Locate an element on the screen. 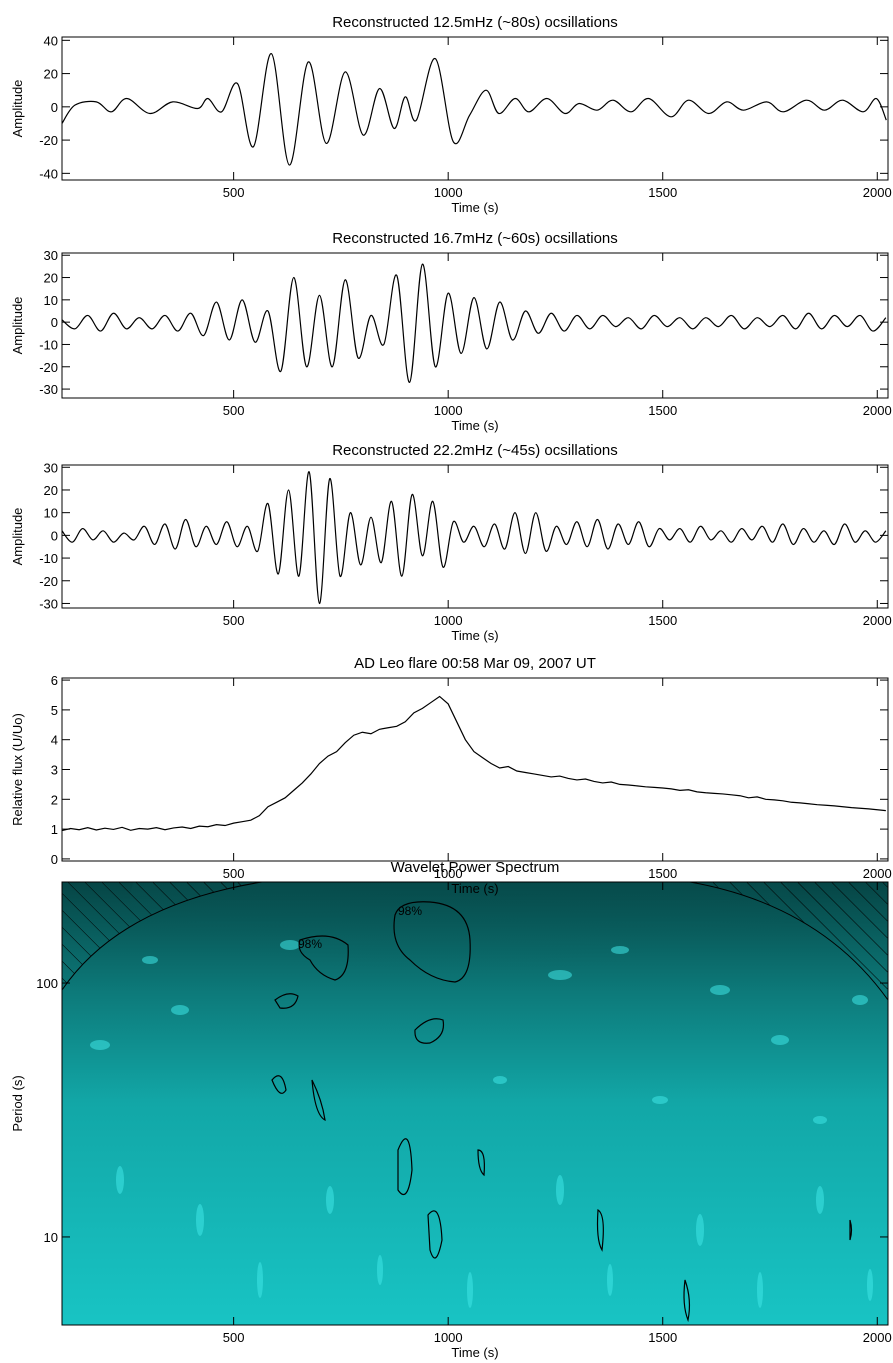 This screenshot has height=1363, width=893. y-tick-label: 4 is located at coordinates (54, 740).